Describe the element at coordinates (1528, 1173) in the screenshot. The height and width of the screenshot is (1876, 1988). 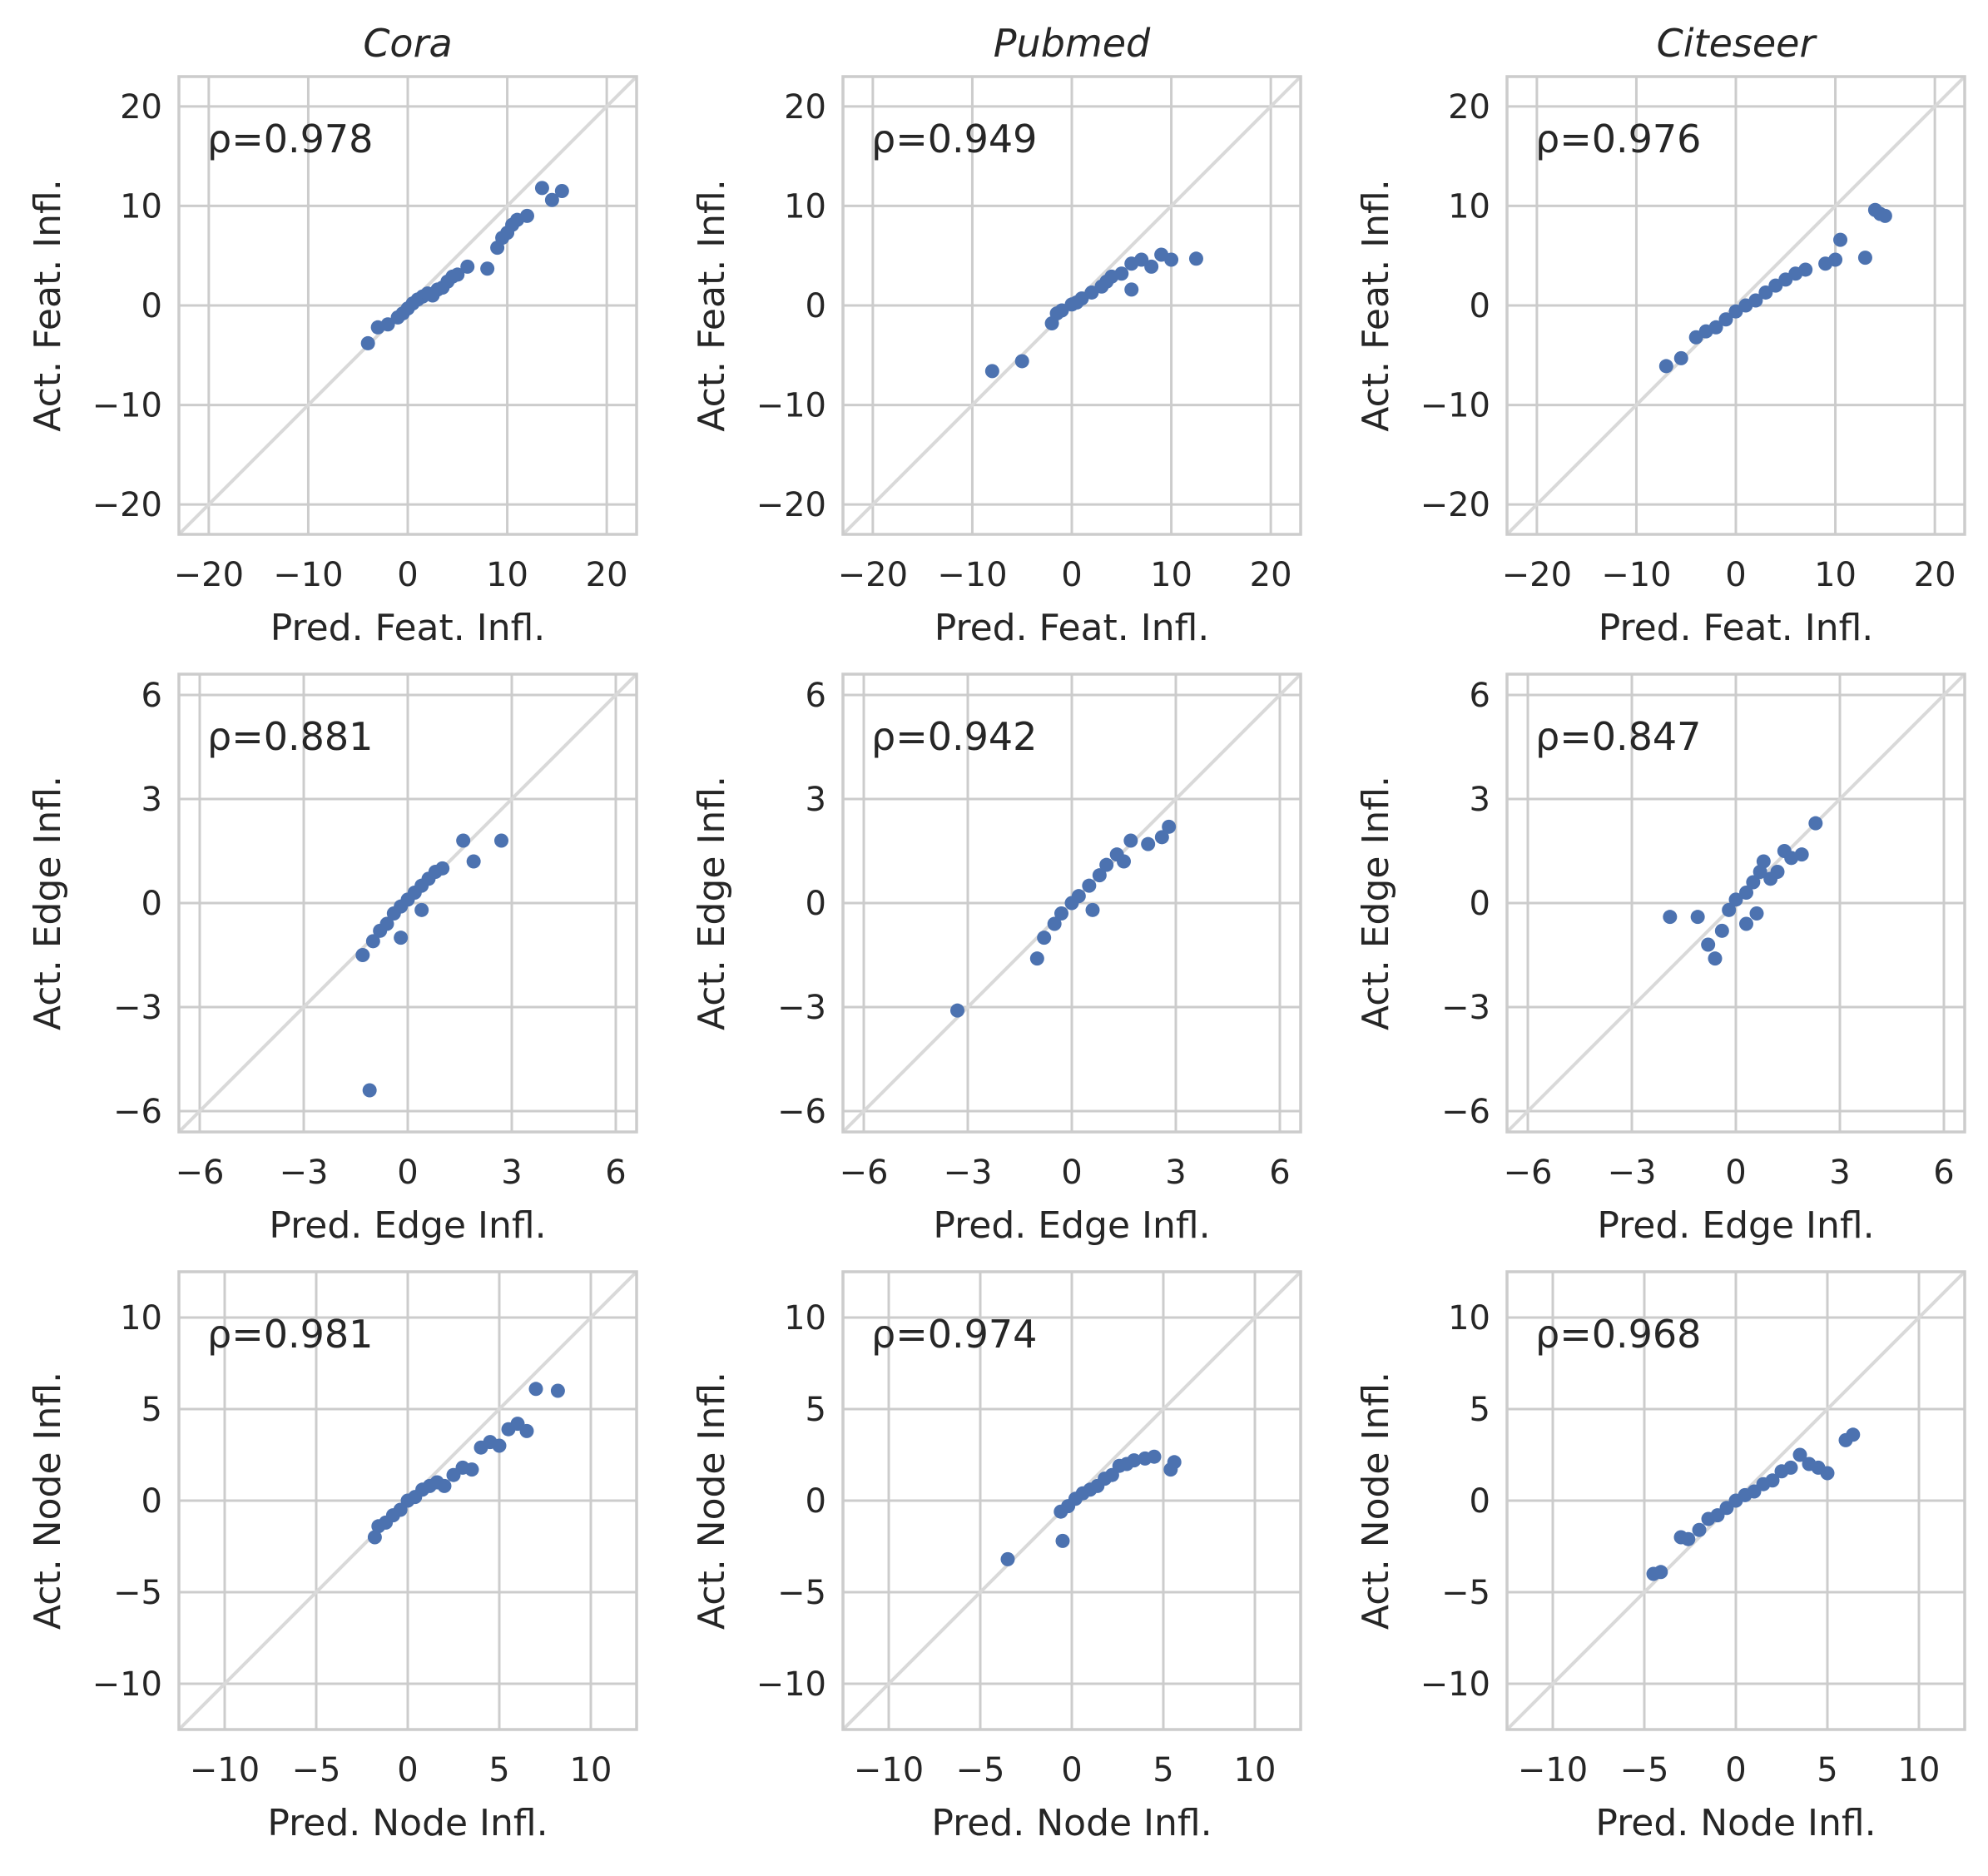
I see `x-tick-label: −6` at that location.